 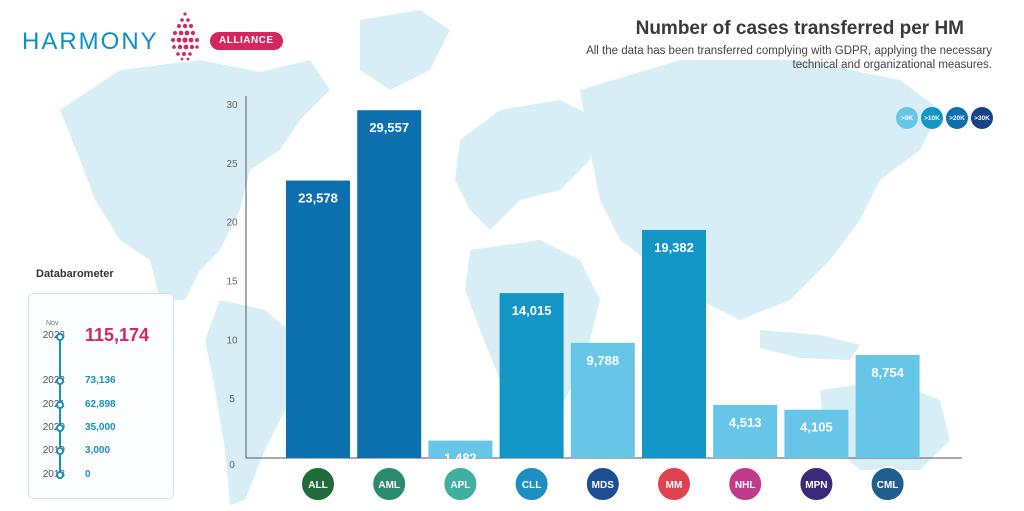 I want to click on databarometer-card, so click(x=101, y=396).